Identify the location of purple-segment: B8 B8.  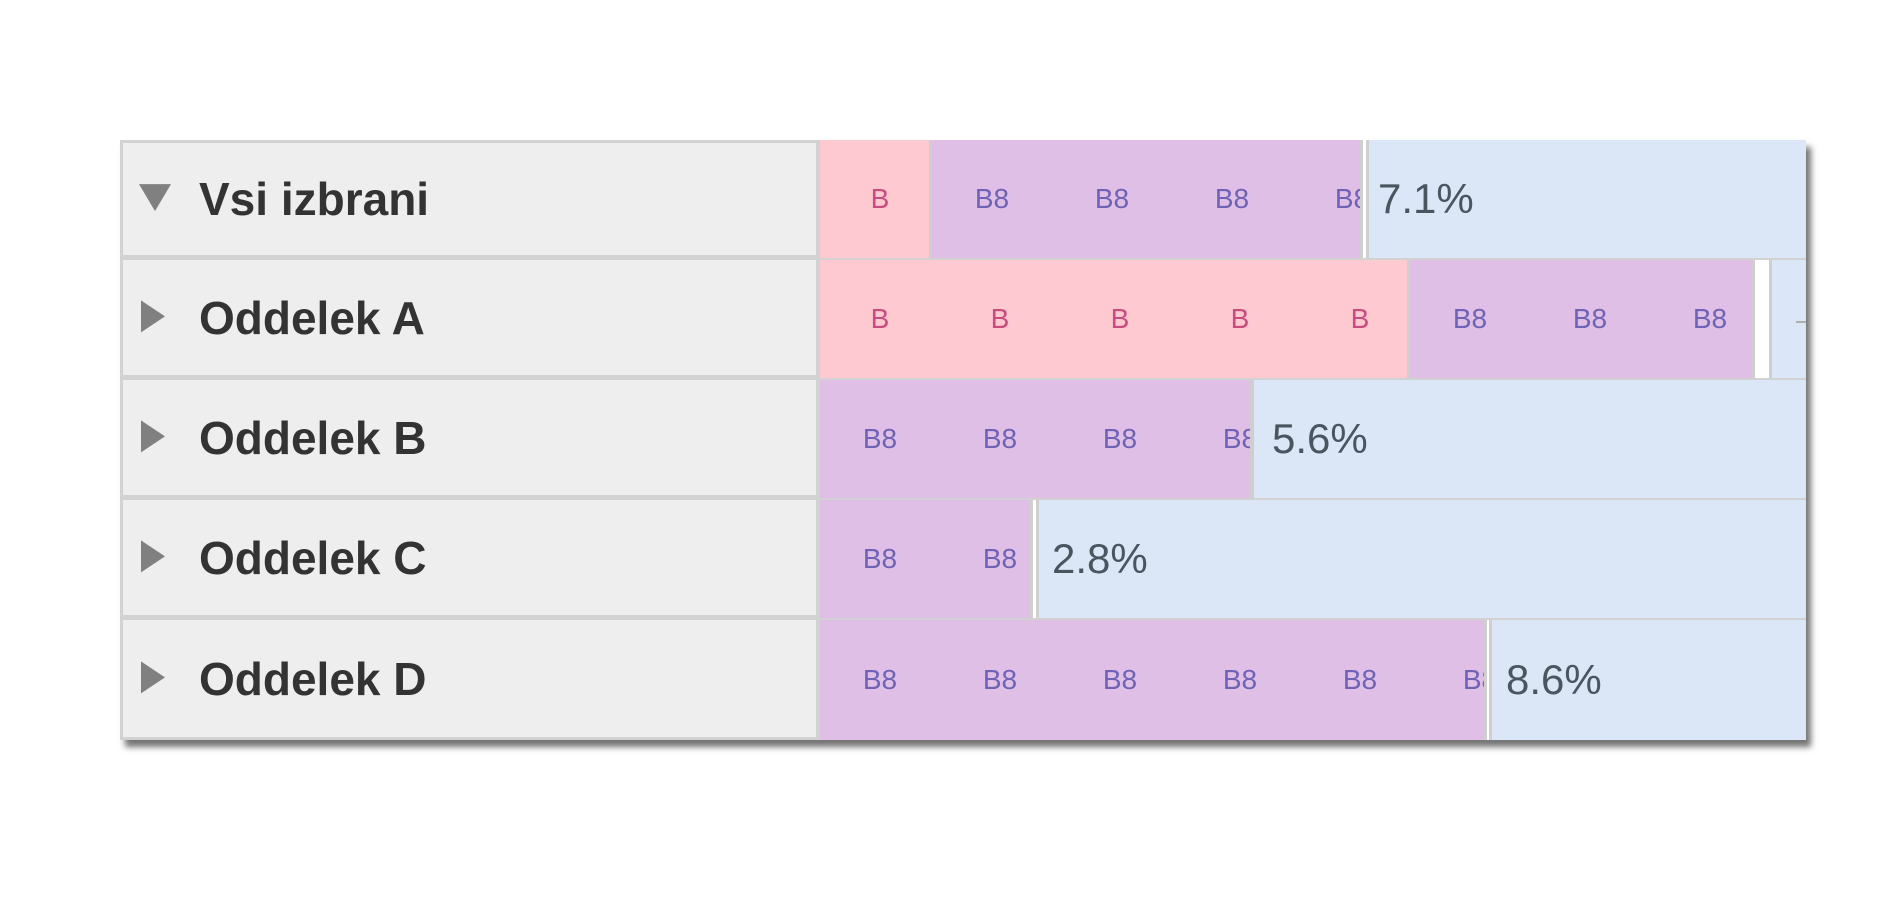
(925, 559).